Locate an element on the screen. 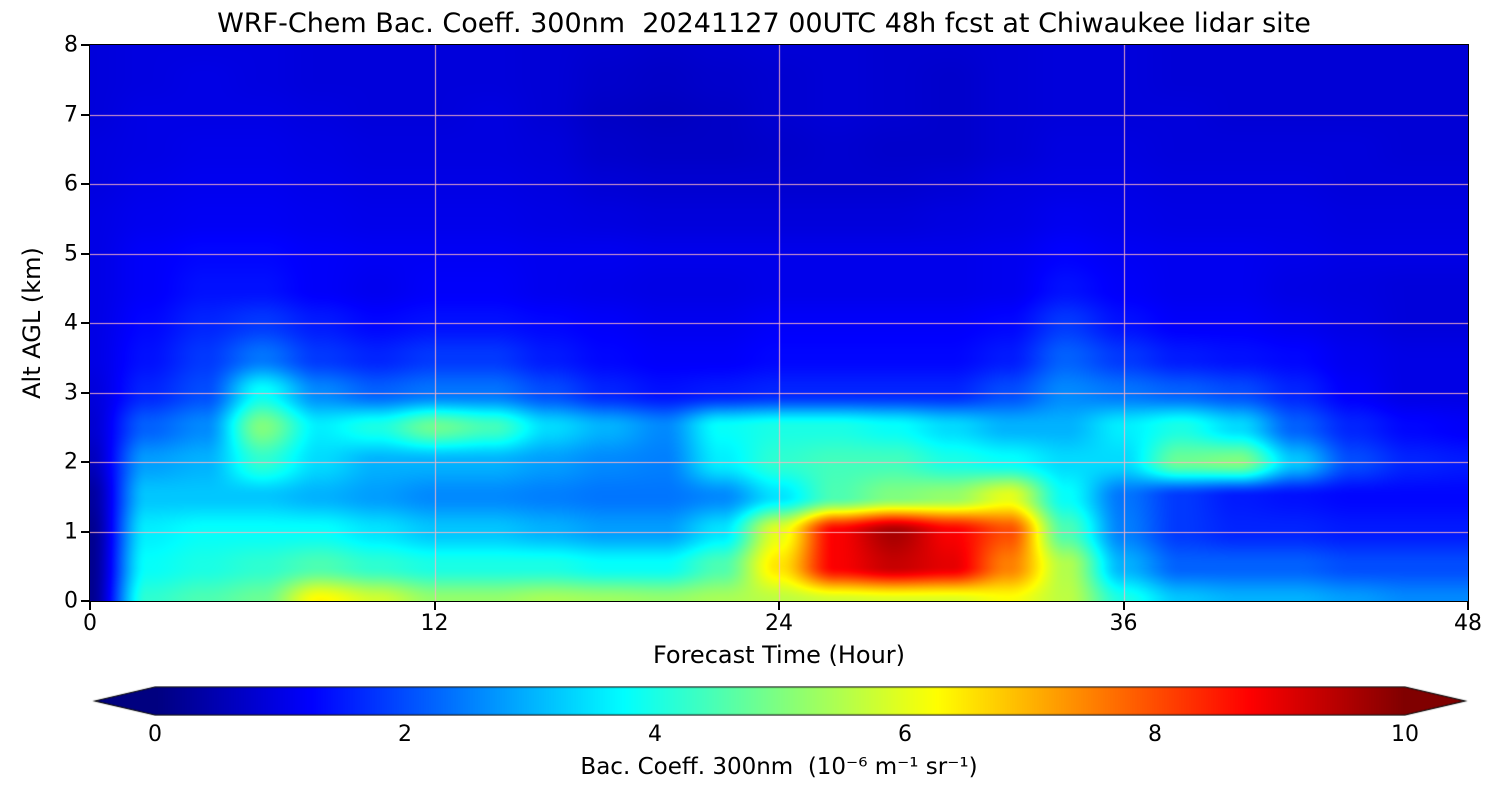  colorbar-tick-label: 10 is located at coordinates (1405, 734).